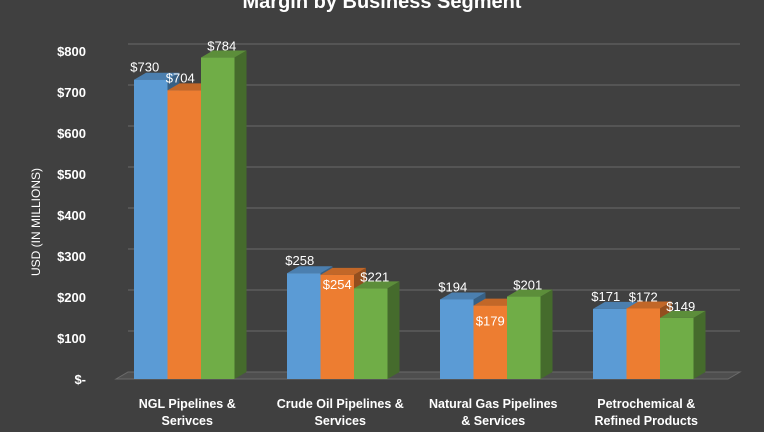 This screenshot has width=764, height=432. What do you see at coordinates (71, 256) in the screenshot?
I see `y-tick-label: $300` at bounding box center [71, 256].